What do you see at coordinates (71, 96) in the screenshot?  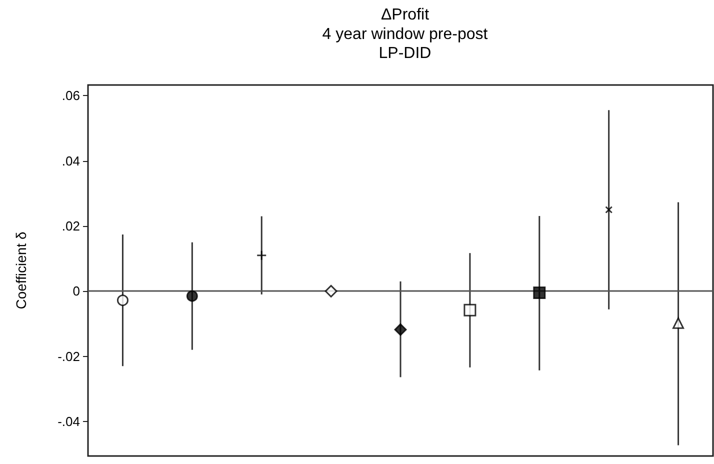 I see `y-tick-label: .06` at bounding box center [71, 96].